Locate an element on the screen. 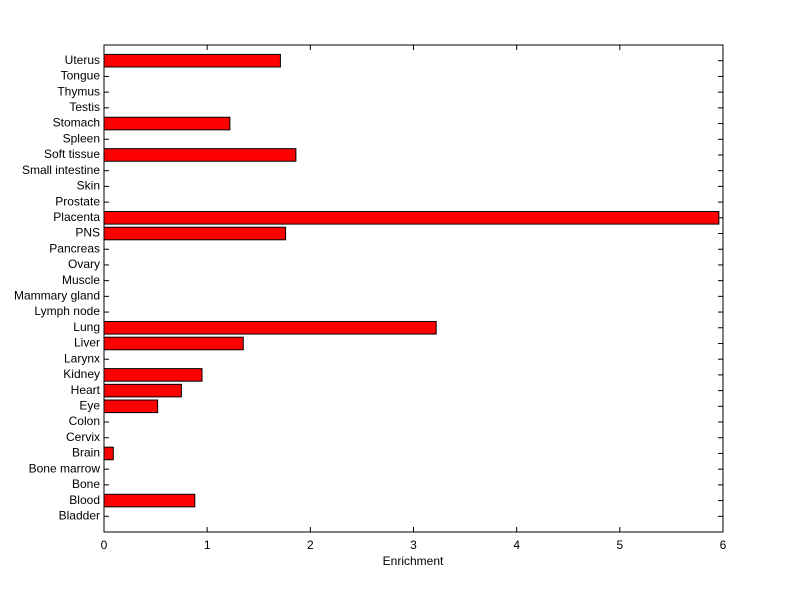 This screenshot has height=599, width=800. y-tick-label: Bone marrow is located at coordinates (65, 468).